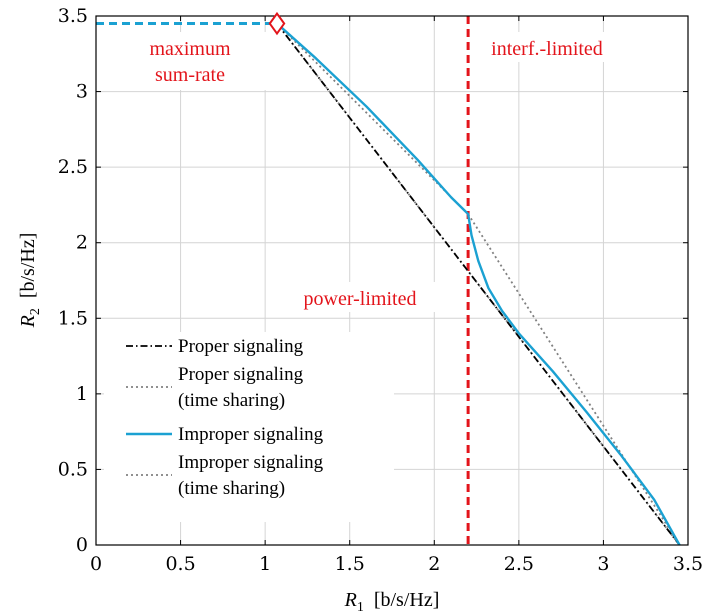 The image size is (716, 614). I want to click on y-tick-label-5: 2.5, so click(73, 167).